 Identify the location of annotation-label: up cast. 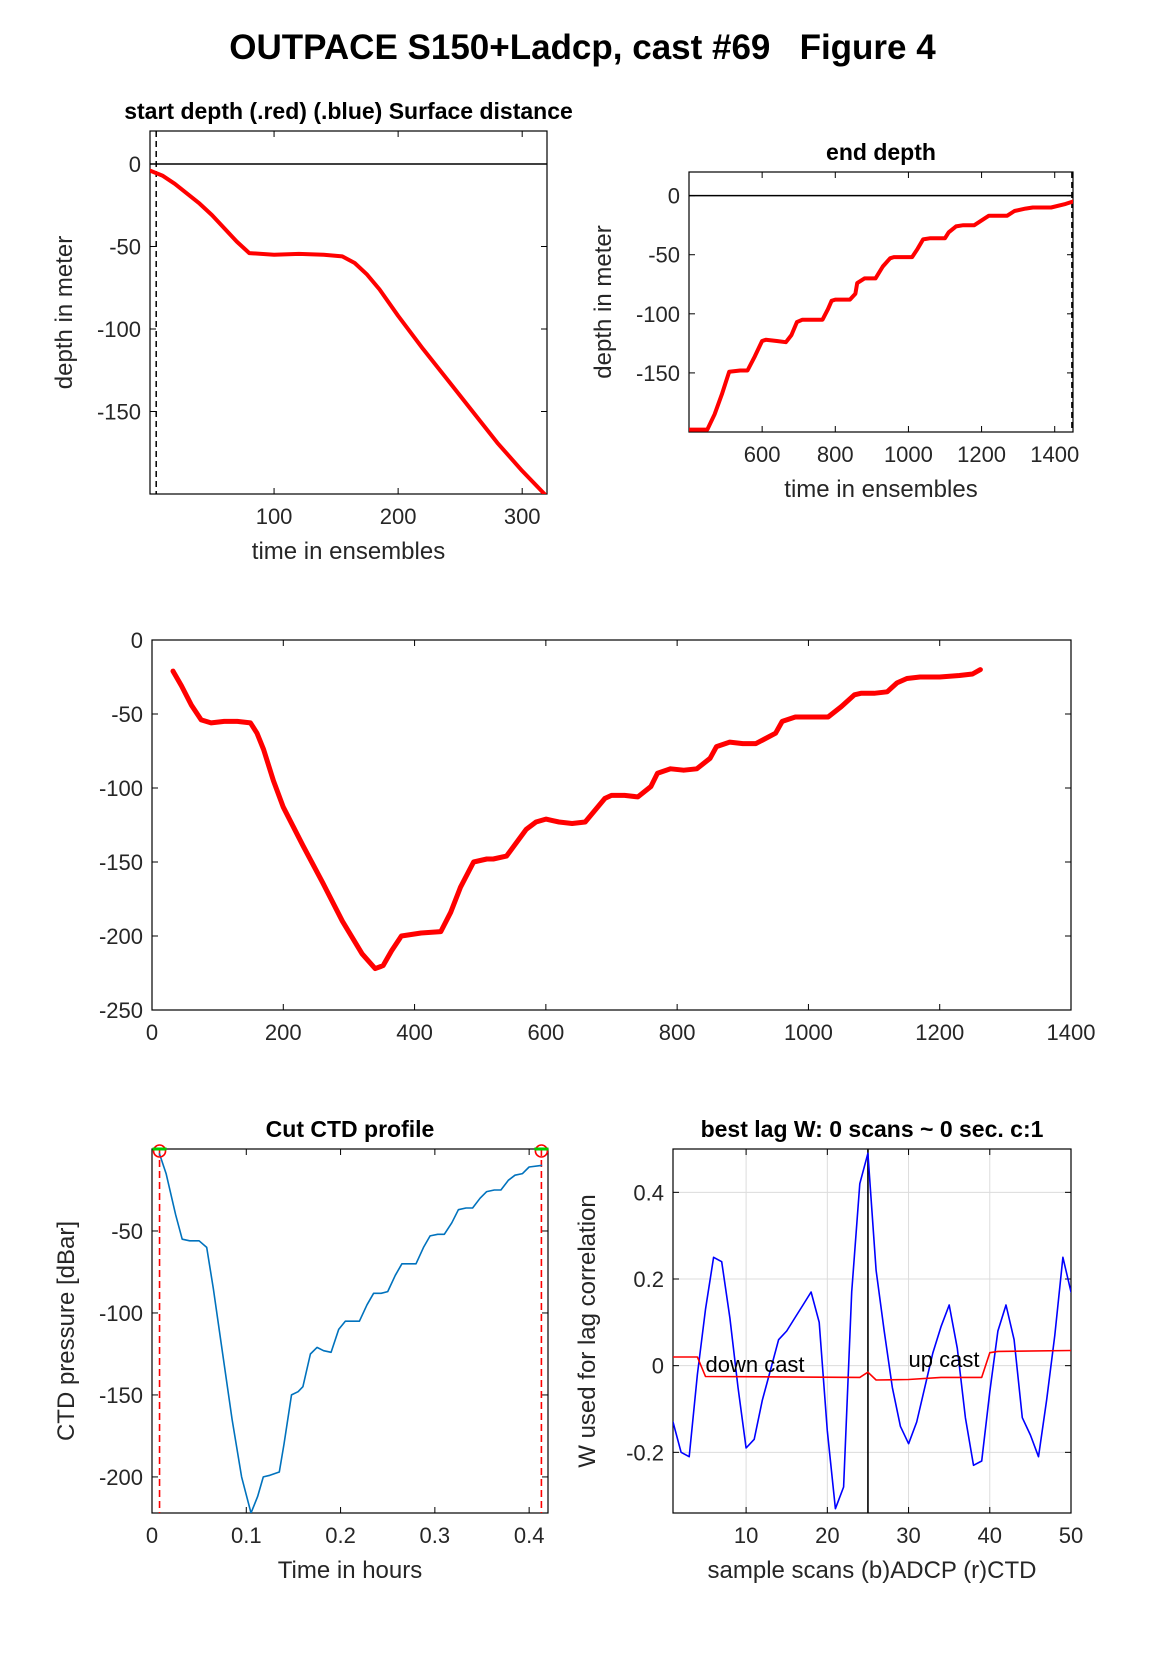
(944, 1359).